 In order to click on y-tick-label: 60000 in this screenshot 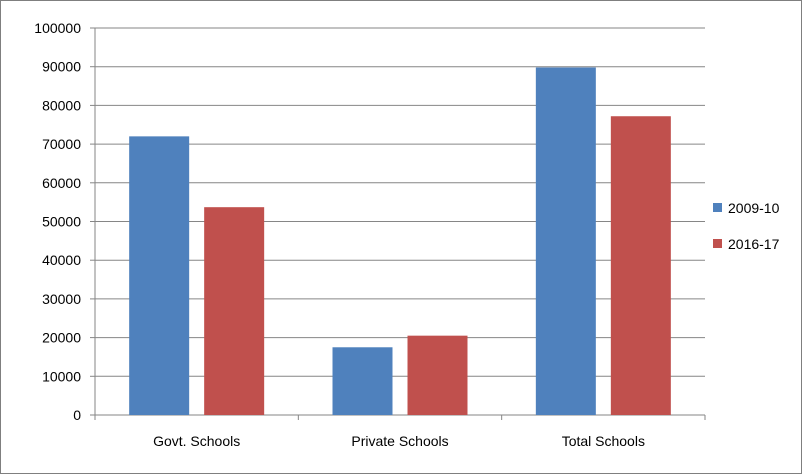, I will do `click(61, 183)`.